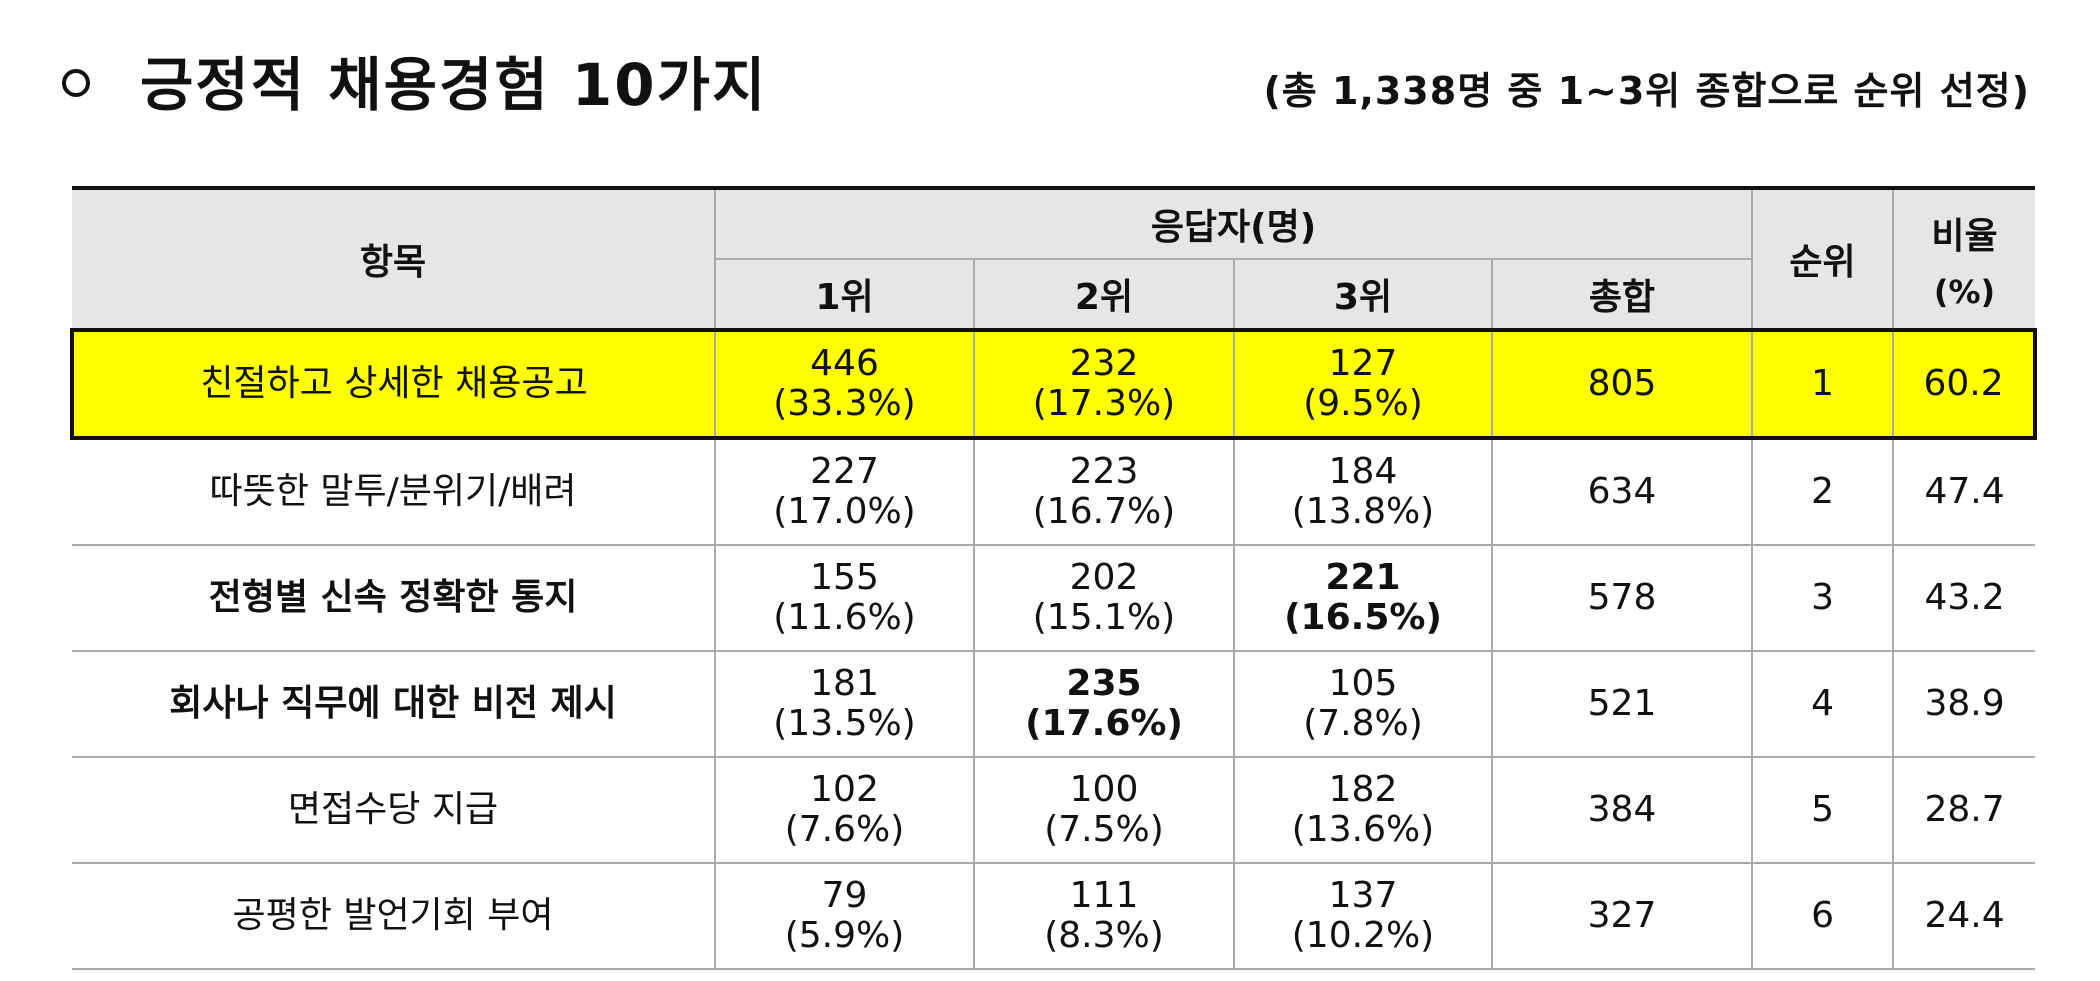 Image resolution: width=2100 pixels, height=981 pixels. I want to click on header-cell: 응답자(명), so click(1233, 223).